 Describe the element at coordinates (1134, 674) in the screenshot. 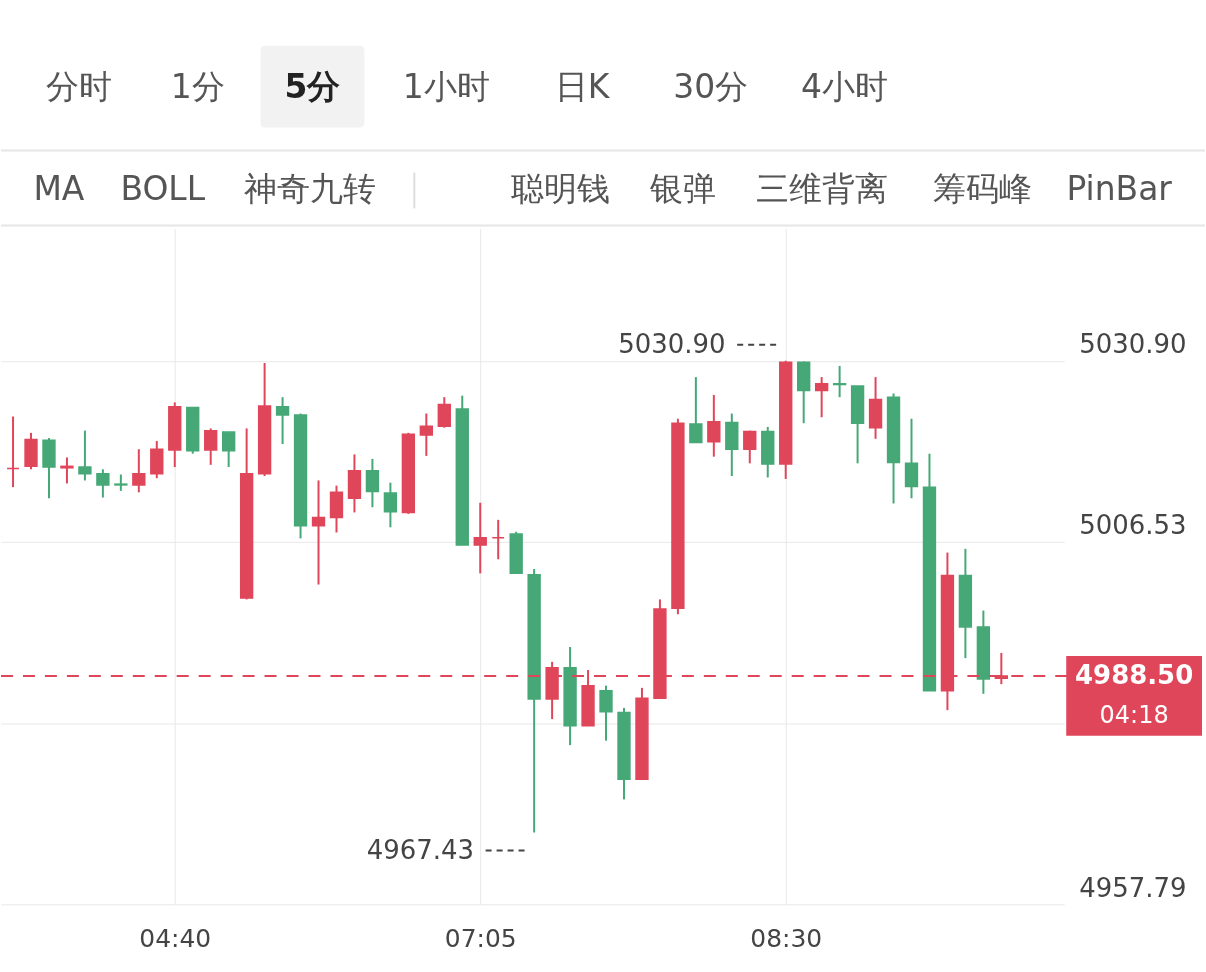

I see `ref-line-label: 4988.50` at that location.